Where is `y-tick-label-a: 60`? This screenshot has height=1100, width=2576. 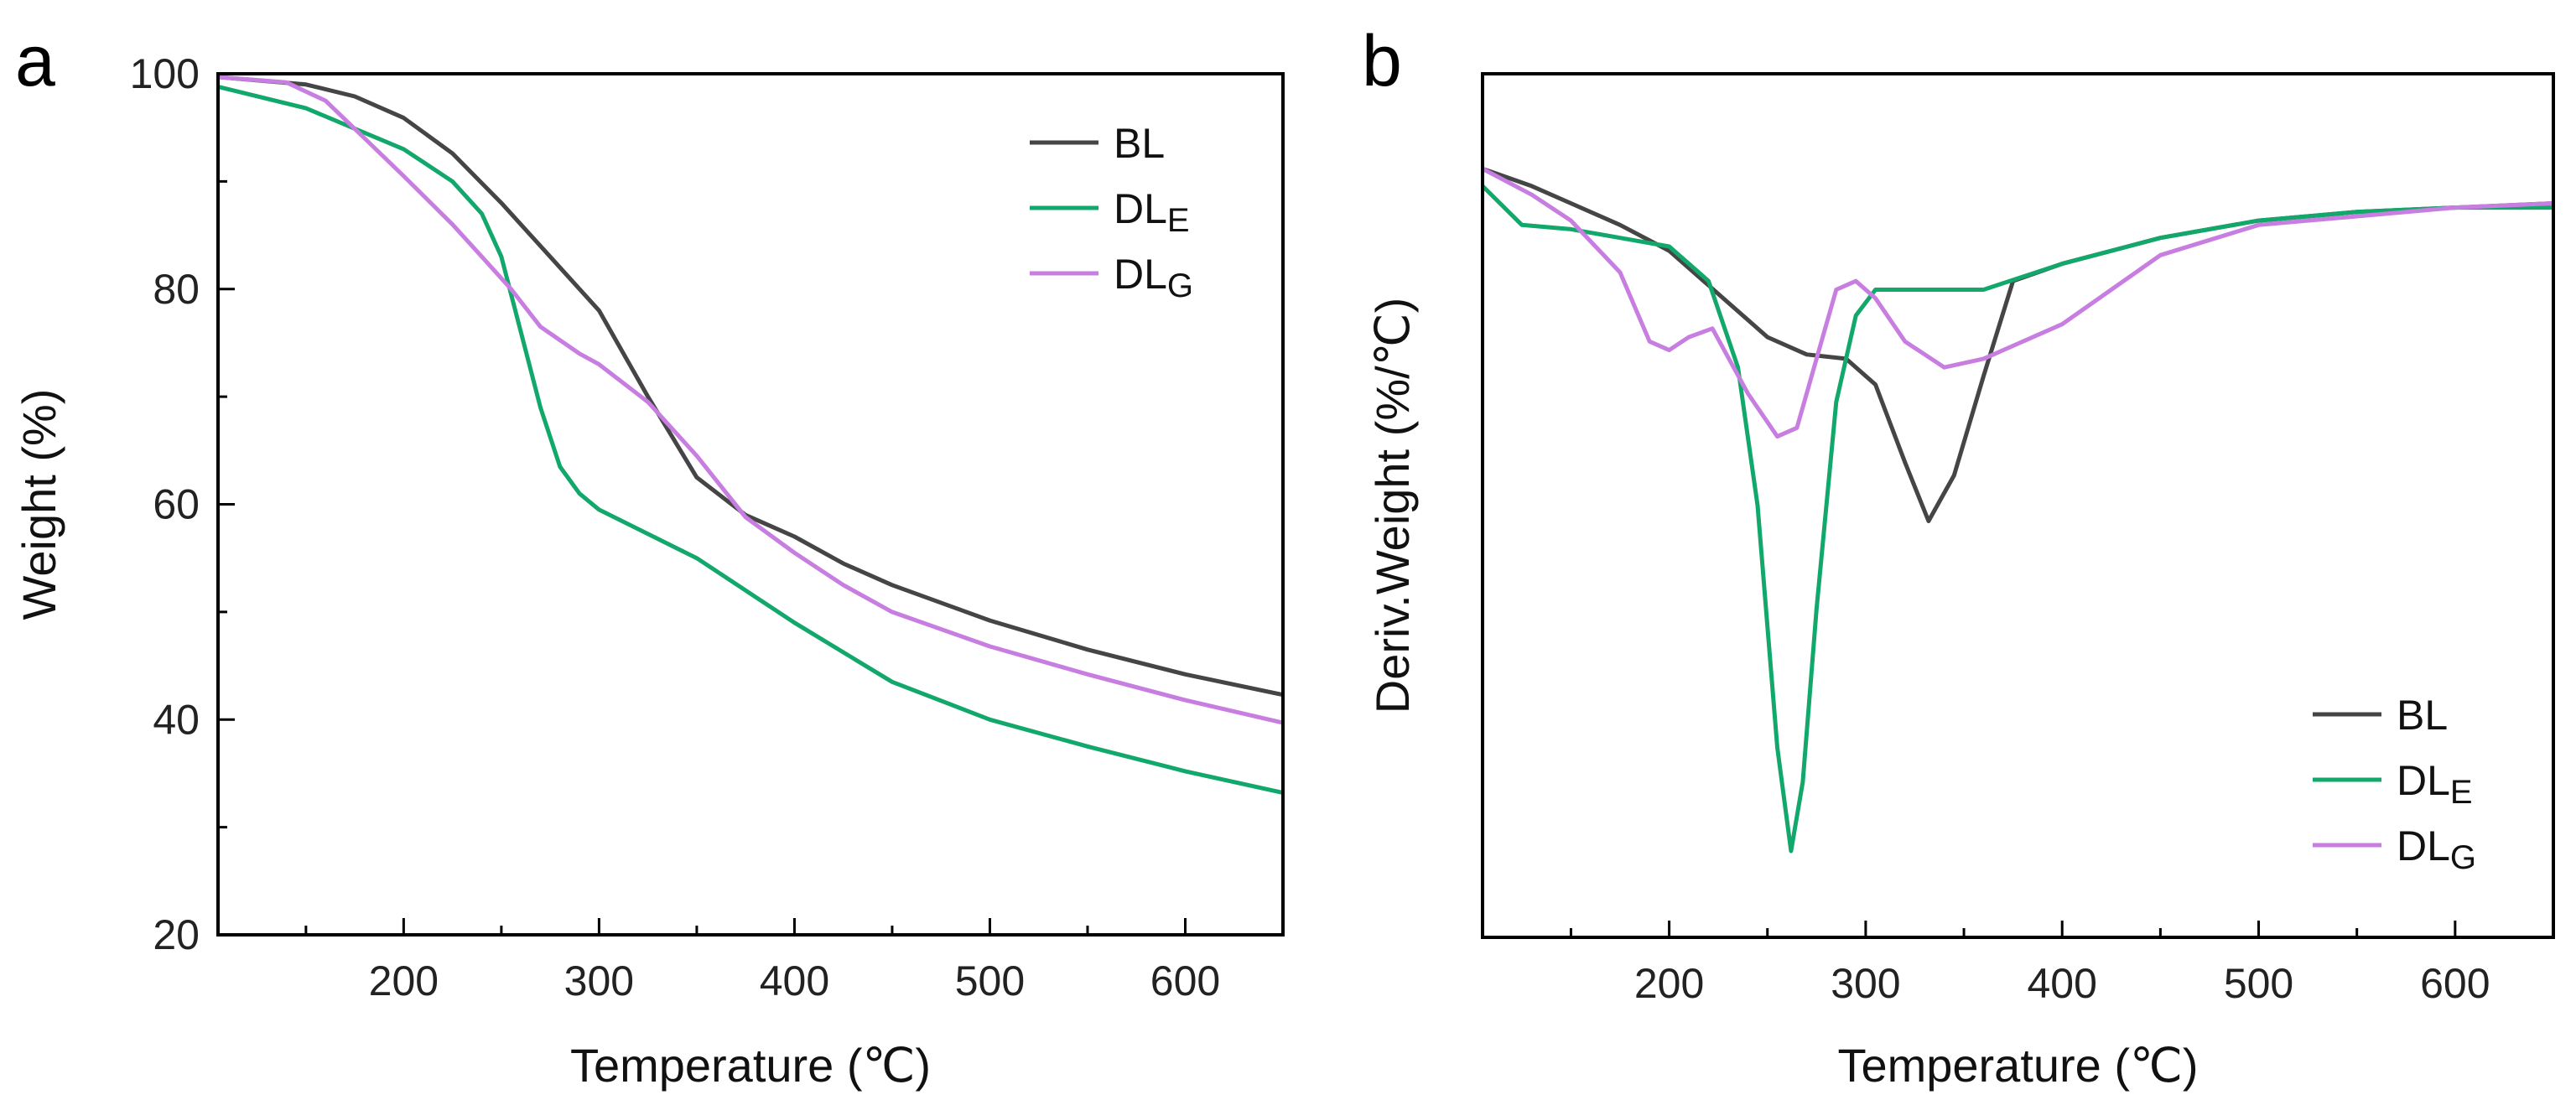
y-tick-label-a: 60 is located at coordinates (176, 504).